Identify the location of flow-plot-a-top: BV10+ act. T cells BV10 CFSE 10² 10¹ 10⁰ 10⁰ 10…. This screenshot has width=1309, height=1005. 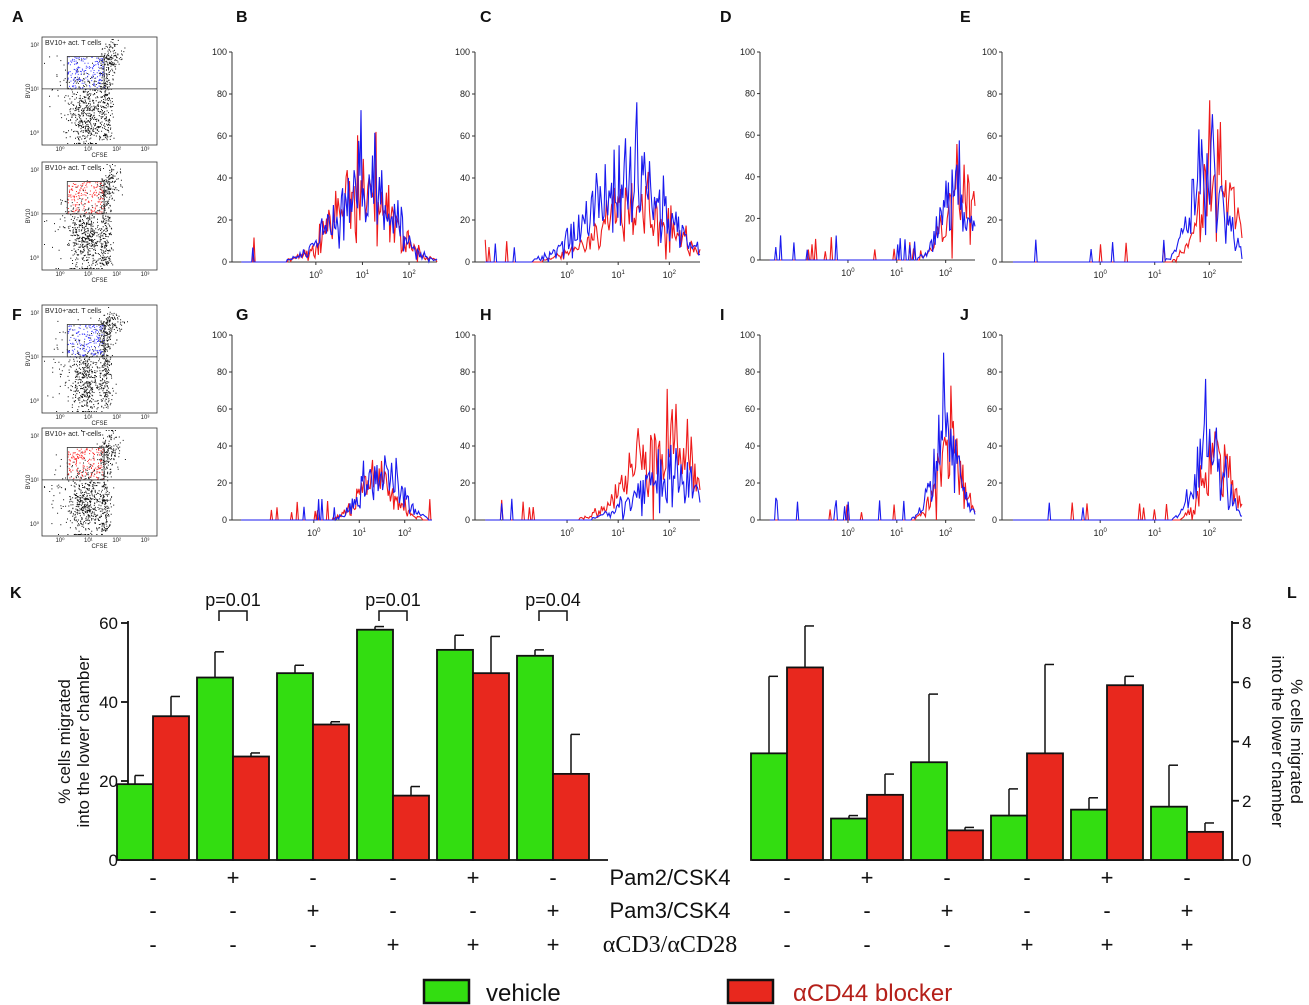
(92, 97).